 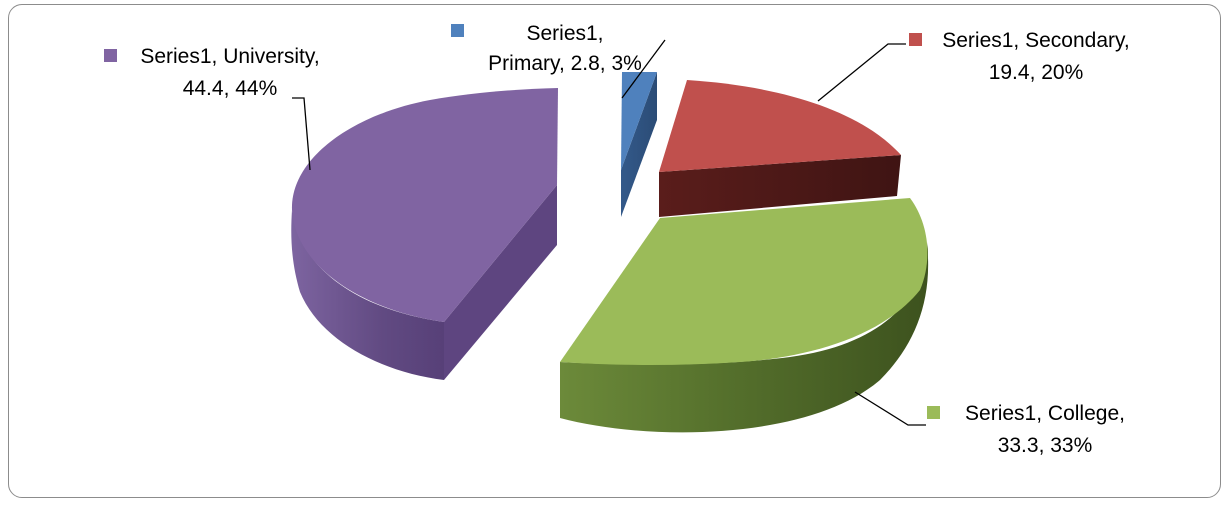 I want to click on slice-primary-side, so click(x=639, y=144).